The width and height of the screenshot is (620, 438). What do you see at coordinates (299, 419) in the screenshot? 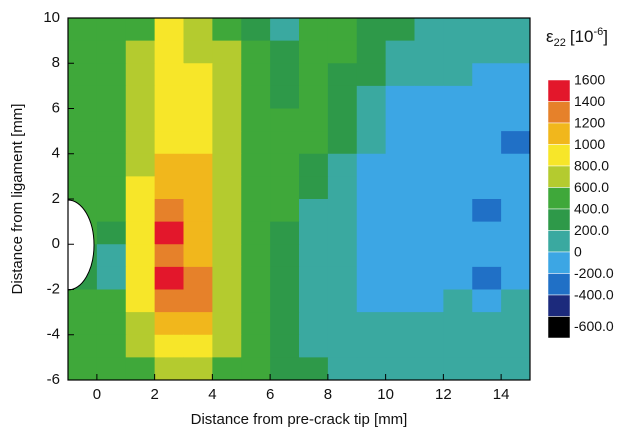
I see `x-axis-label: Distance from pre-crack tip [mm]` at bounding box center [299, 419].